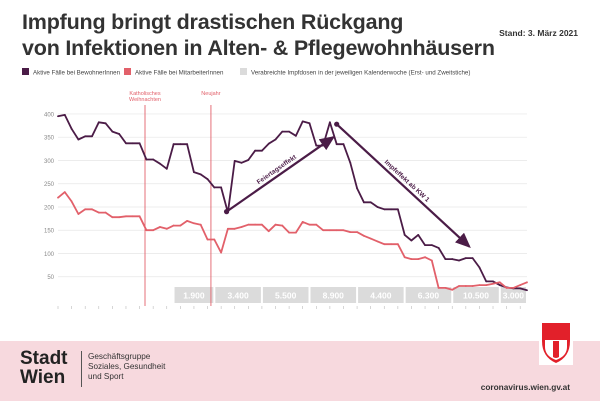 This screenshot has height=401, width=600. What do you see at coordinates (77, 73) in the screenshot?
I see `legend-label: Aktive Fälle bei BewohnerInnen` at bounding box center [77, 73].